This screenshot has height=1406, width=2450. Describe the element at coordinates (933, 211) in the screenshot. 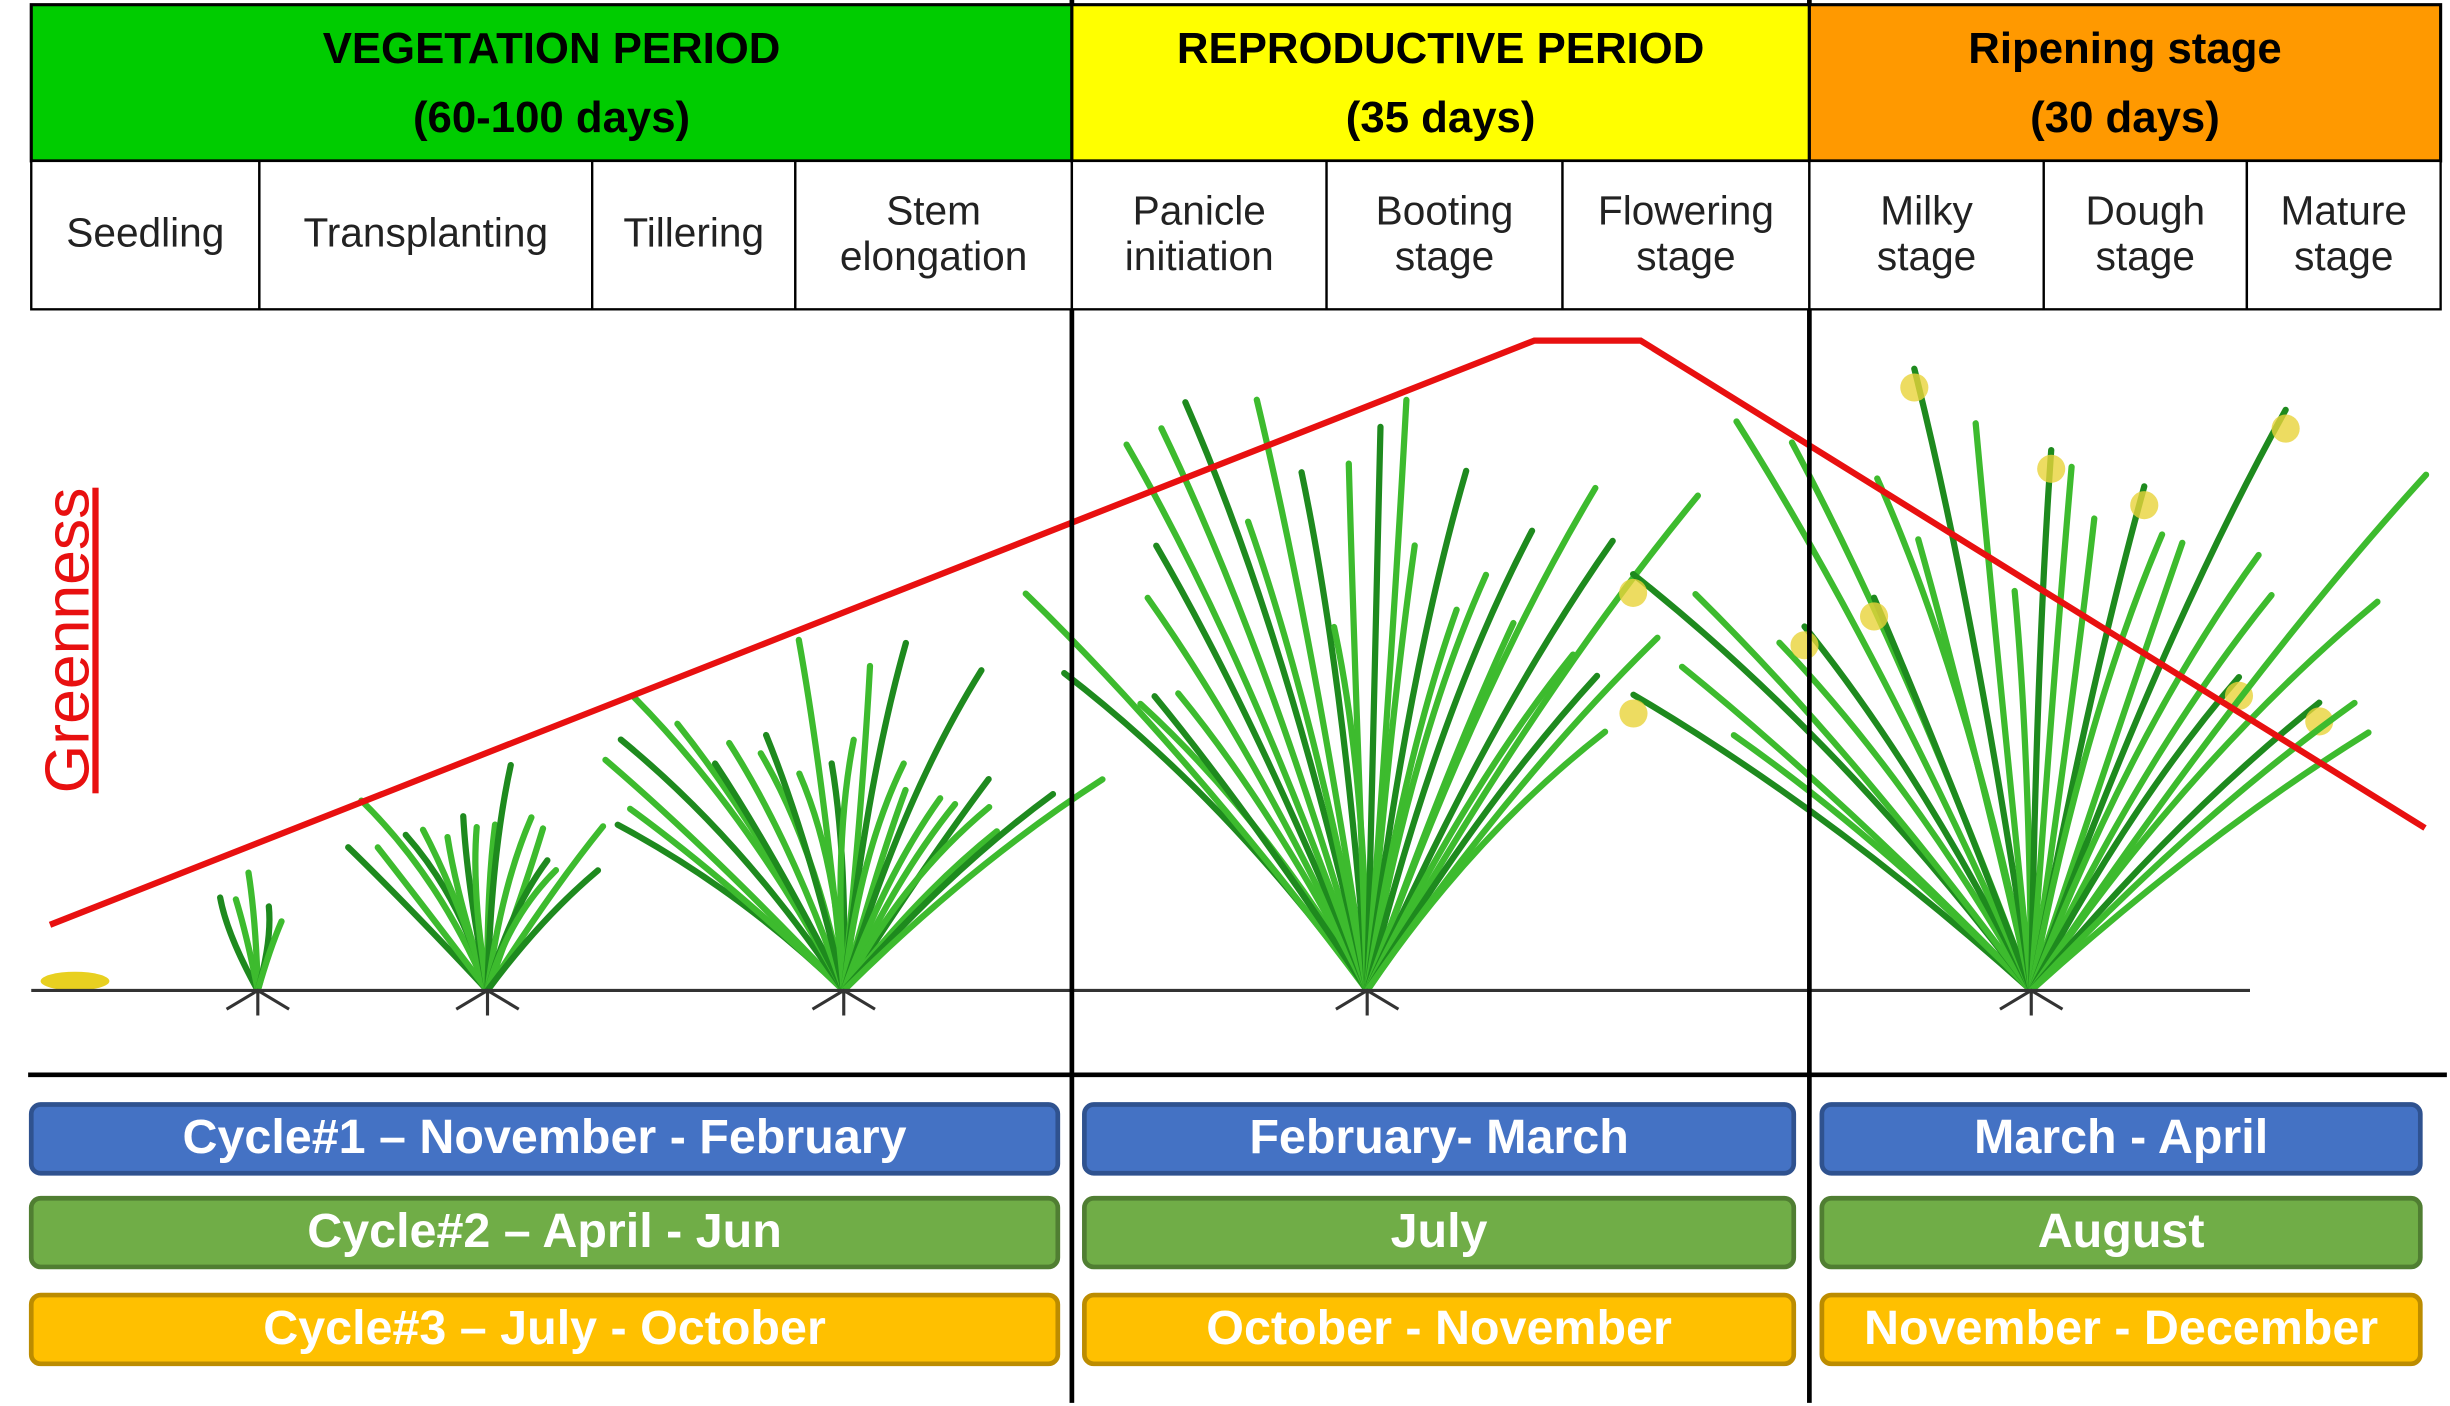

I see `stage-label: Stem` at that location.